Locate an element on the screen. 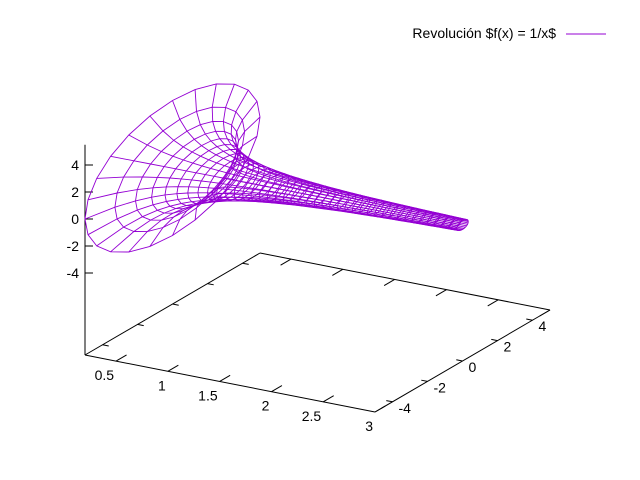 Image resolution: width=640 pixels, height=480 pixels. legend: Revolución $f(x) = 1/x$ is located at coordinates (509, 33).